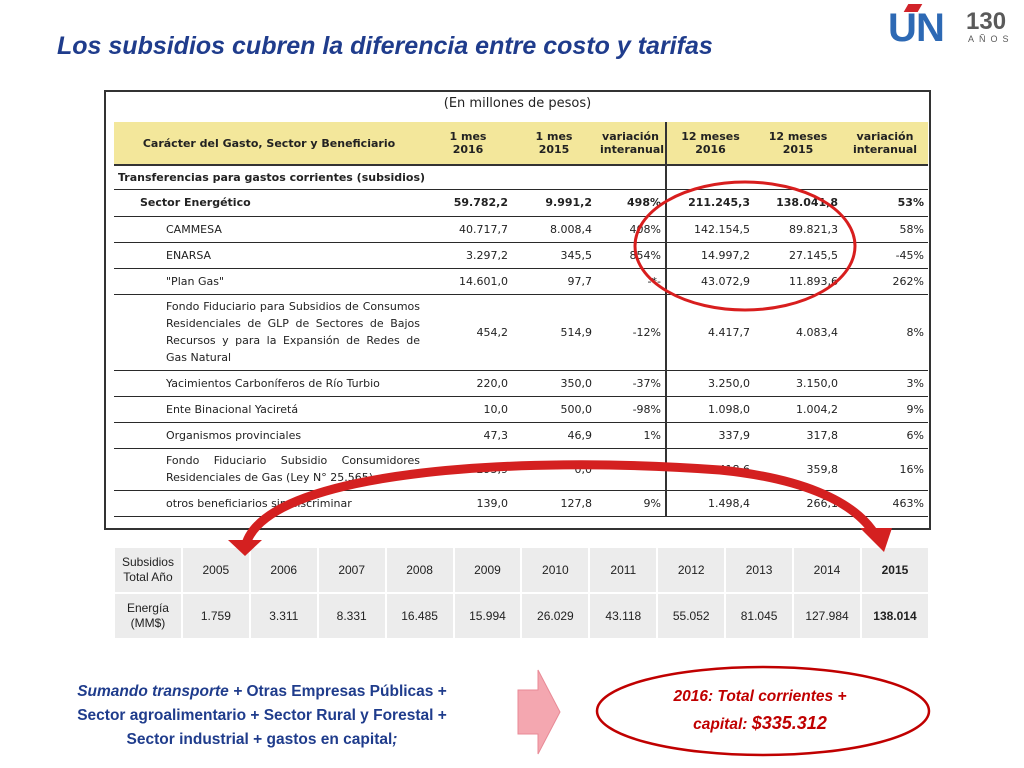  Describe the element at coordinates (631, 435) in the screenshot. I see `cell: 1%` at that location.